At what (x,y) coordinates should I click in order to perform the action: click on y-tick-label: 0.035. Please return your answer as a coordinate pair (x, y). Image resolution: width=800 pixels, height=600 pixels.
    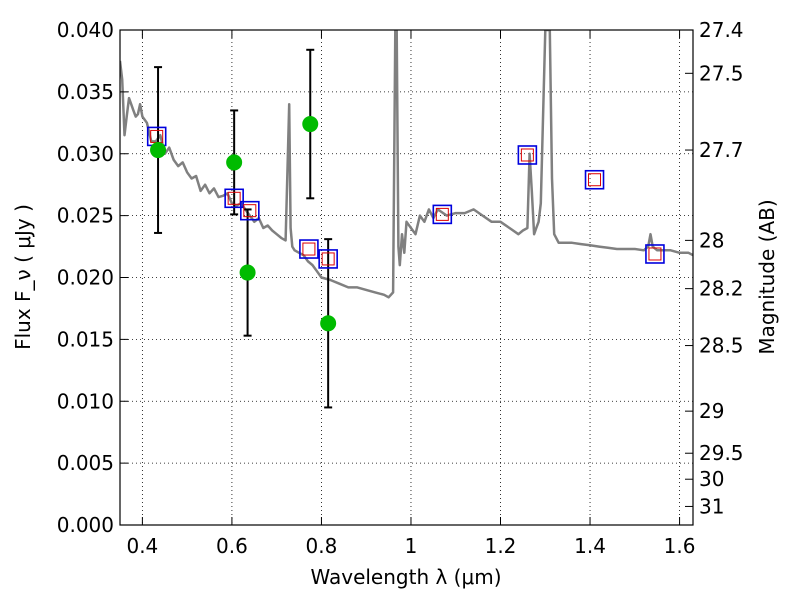
    Looking at the image, I should click on (85, 92).